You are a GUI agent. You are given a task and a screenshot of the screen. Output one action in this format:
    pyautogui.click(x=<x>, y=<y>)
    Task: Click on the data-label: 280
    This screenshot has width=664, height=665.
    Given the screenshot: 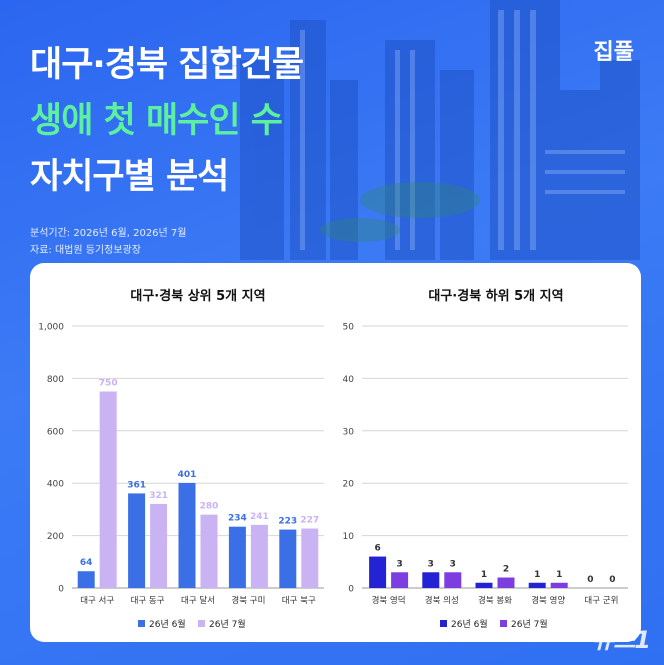 What is the action you would take?
    pyautogui.click(x=209, y=507)
    